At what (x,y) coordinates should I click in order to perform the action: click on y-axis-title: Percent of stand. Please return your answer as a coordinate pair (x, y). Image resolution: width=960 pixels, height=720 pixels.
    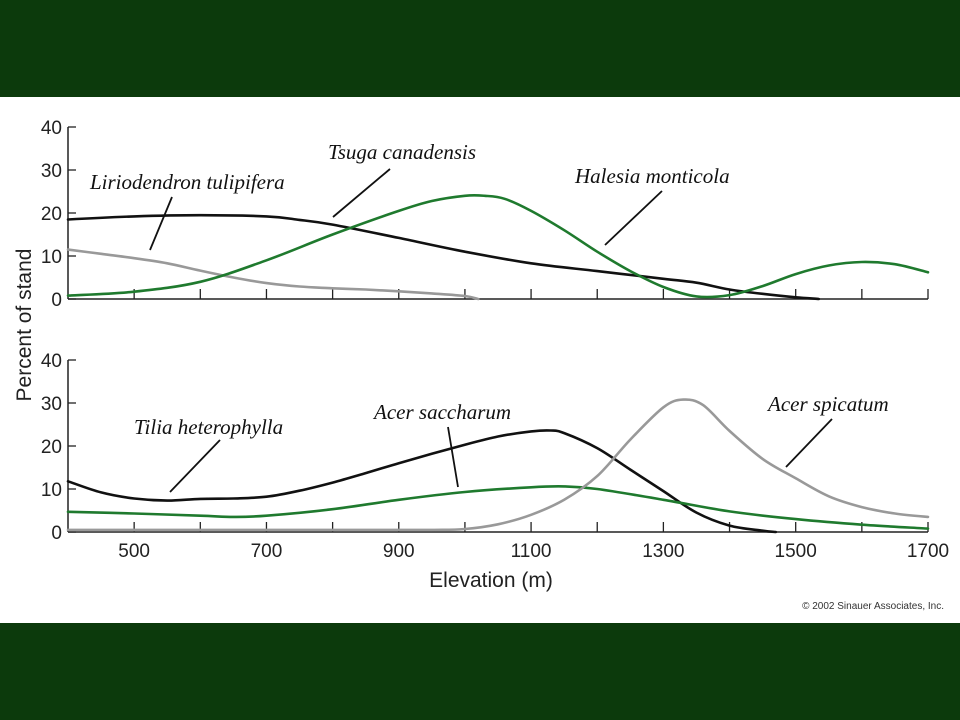
    Looking at the image, I should click on (24, 325).